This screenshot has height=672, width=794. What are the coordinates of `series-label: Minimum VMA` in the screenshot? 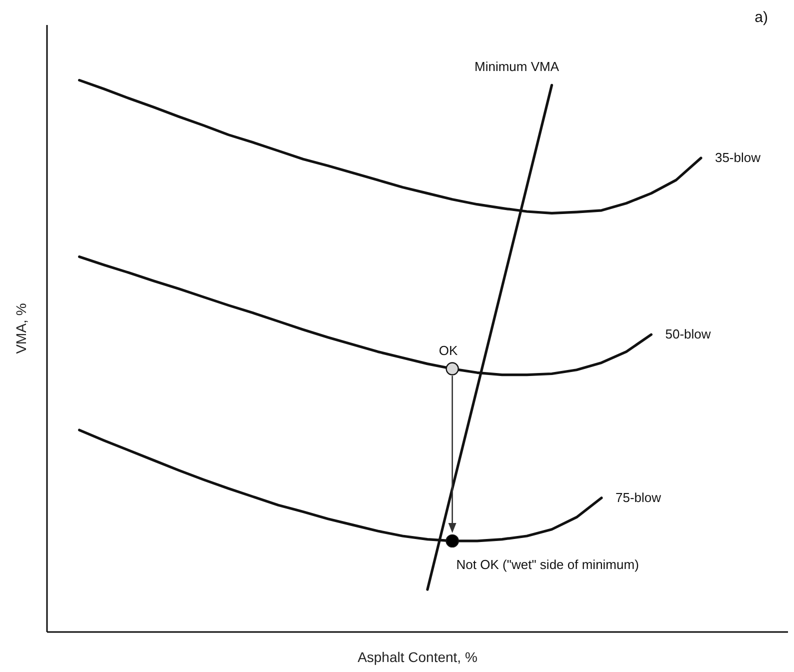 It's located at (517, 66).